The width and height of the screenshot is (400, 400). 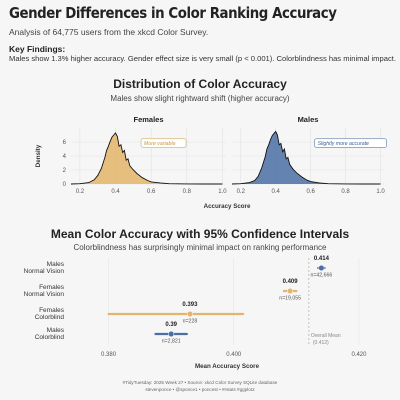 I want to click on density-line-males, so click(x=306, y=157).